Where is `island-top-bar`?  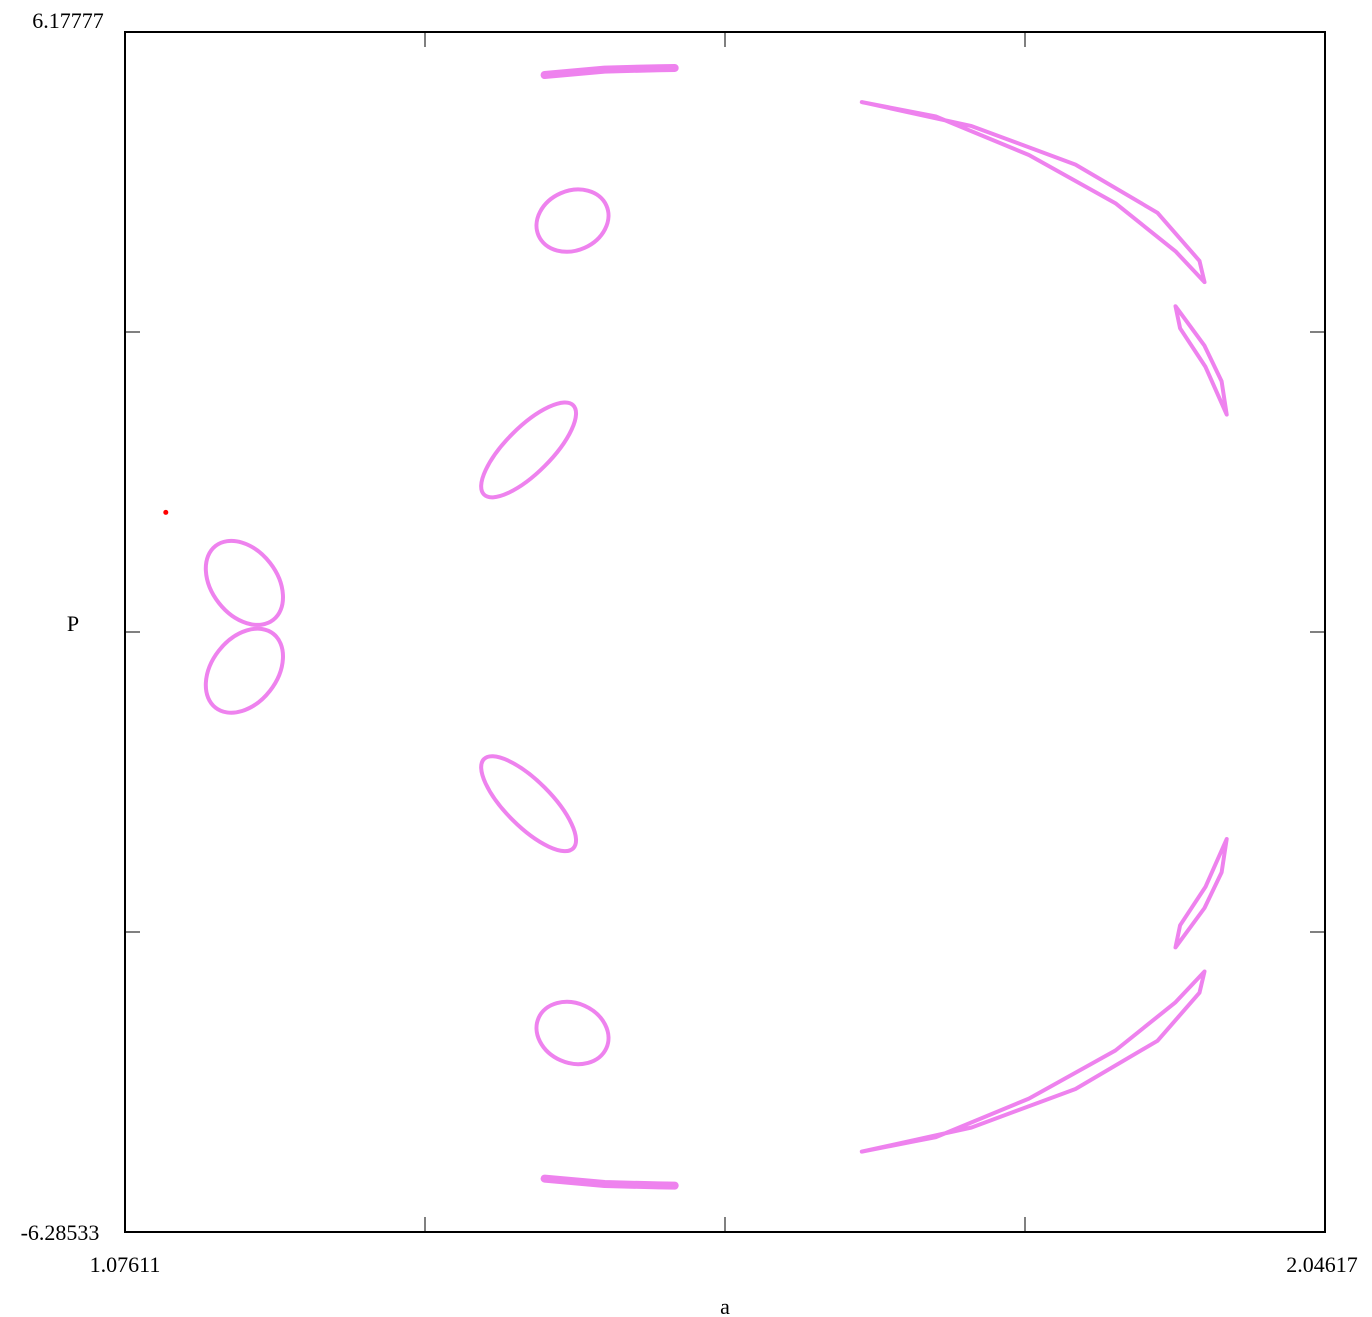
island-top-bar is located at coordinates (609, 71).